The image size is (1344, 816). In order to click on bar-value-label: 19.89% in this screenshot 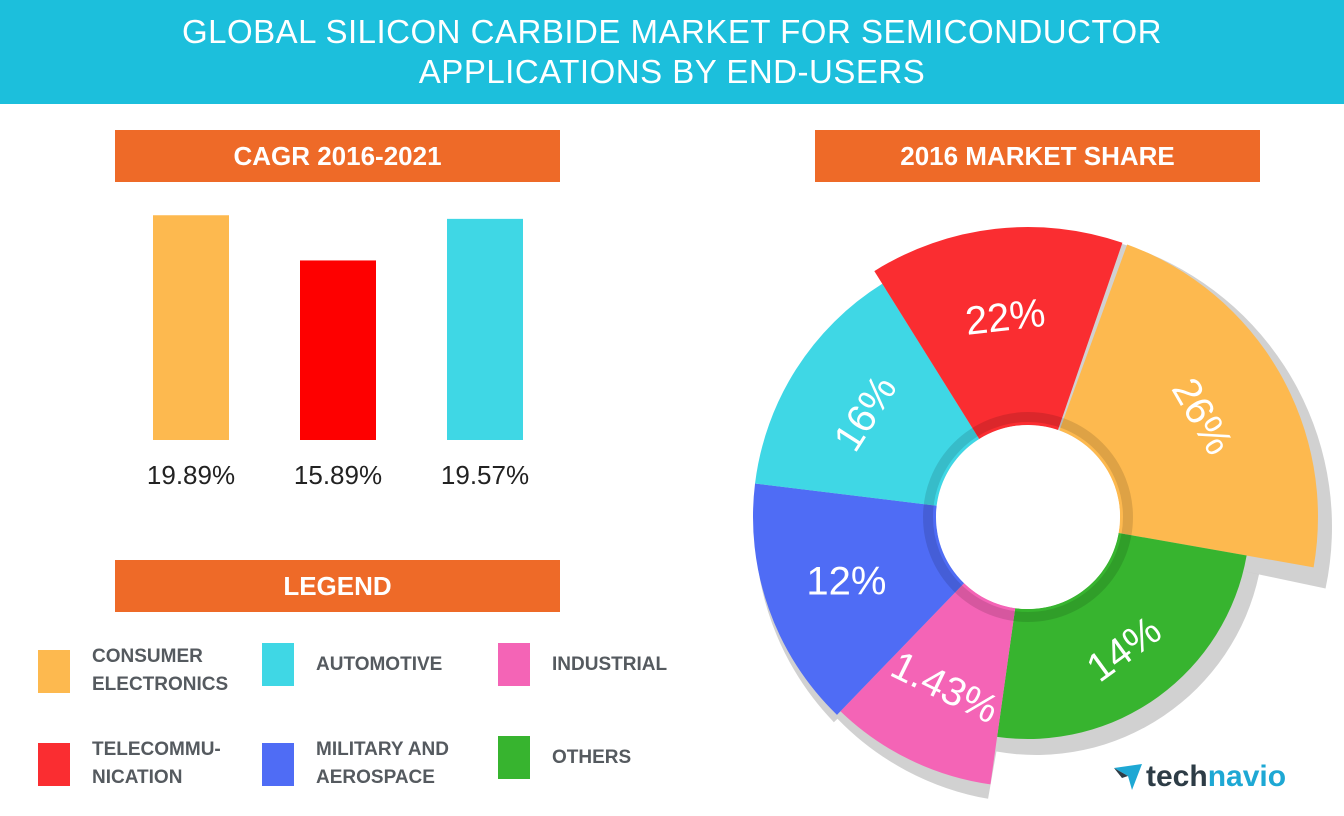, I will do `click(191, 475)`.